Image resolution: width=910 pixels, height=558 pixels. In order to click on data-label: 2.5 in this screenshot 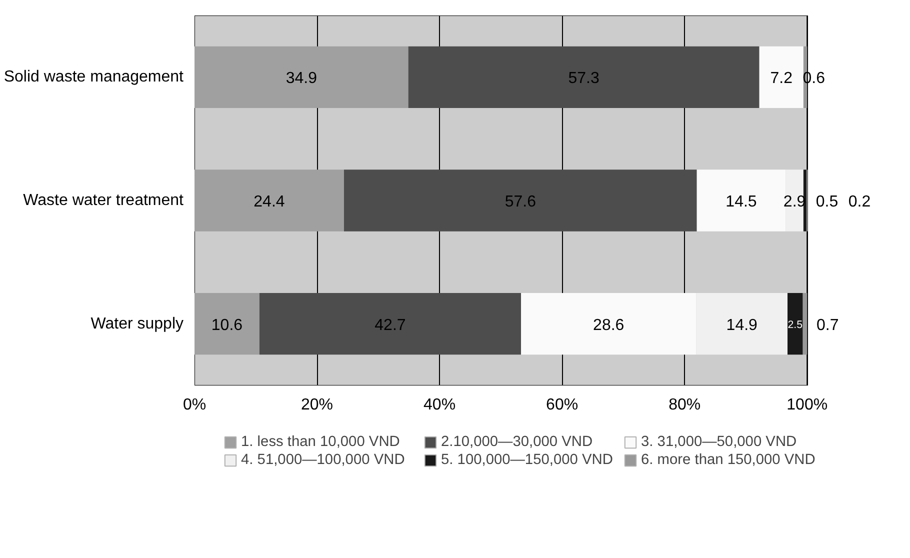, I will do `click(795, 324)`.